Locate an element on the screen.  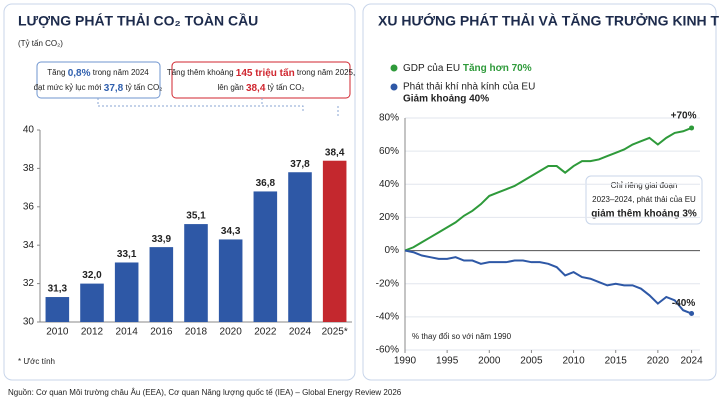
y-tick-label: 34 is located at coordinates (29, 245).